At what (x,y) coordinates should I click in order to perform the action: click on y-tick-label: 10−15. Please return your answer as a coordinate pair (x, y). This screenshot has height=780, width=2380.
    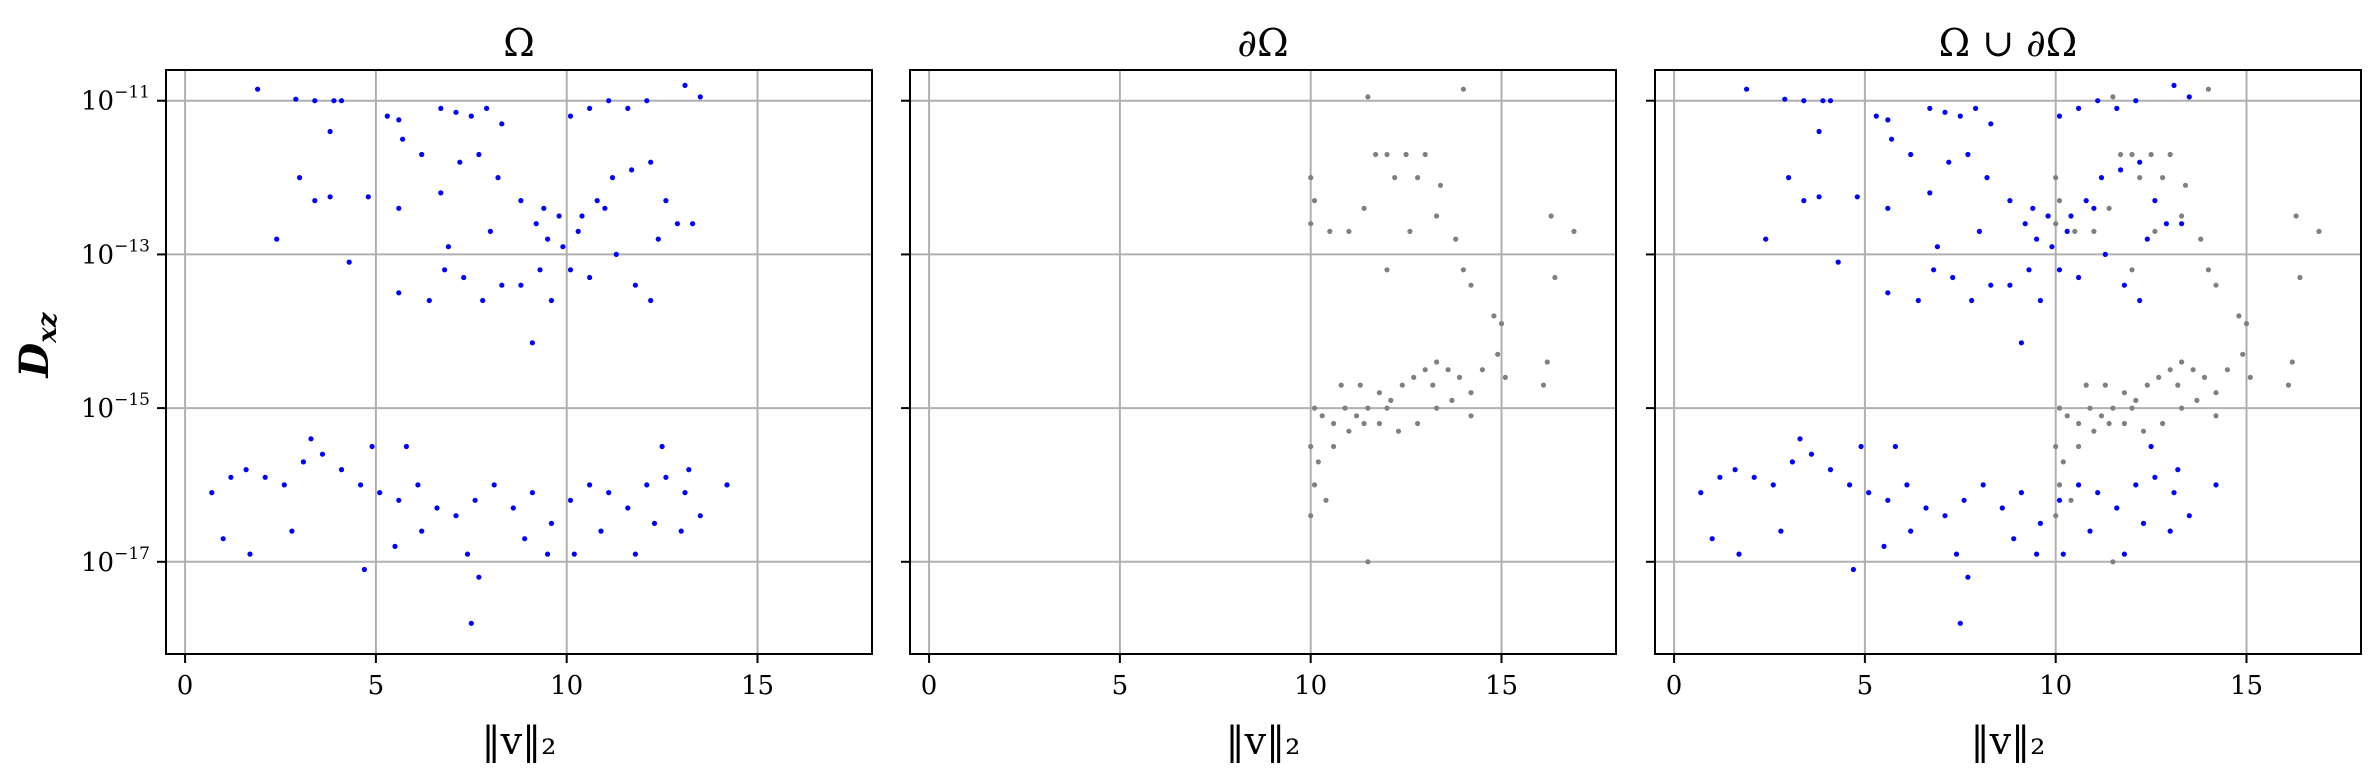
    Looking at the image, I should click on (115, 407).